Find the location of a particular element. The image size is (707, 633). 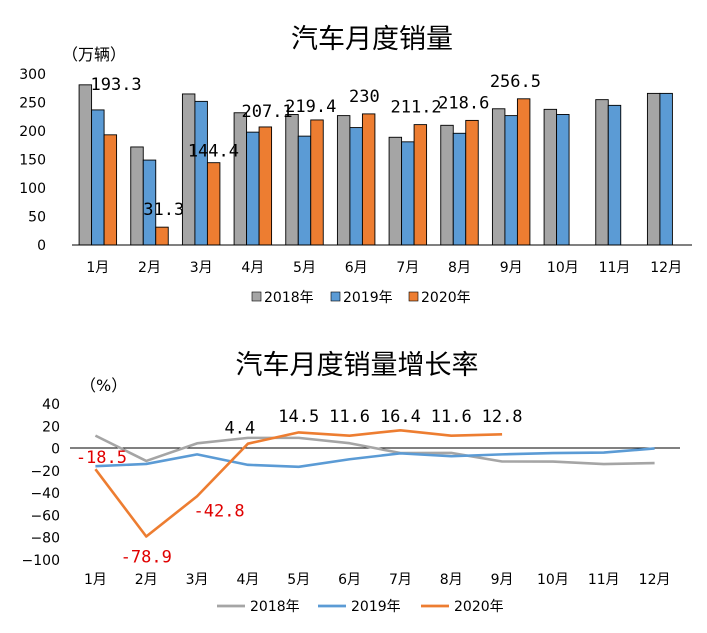

line-x-tick-label: 12月 is located at coordinates (655, 580).